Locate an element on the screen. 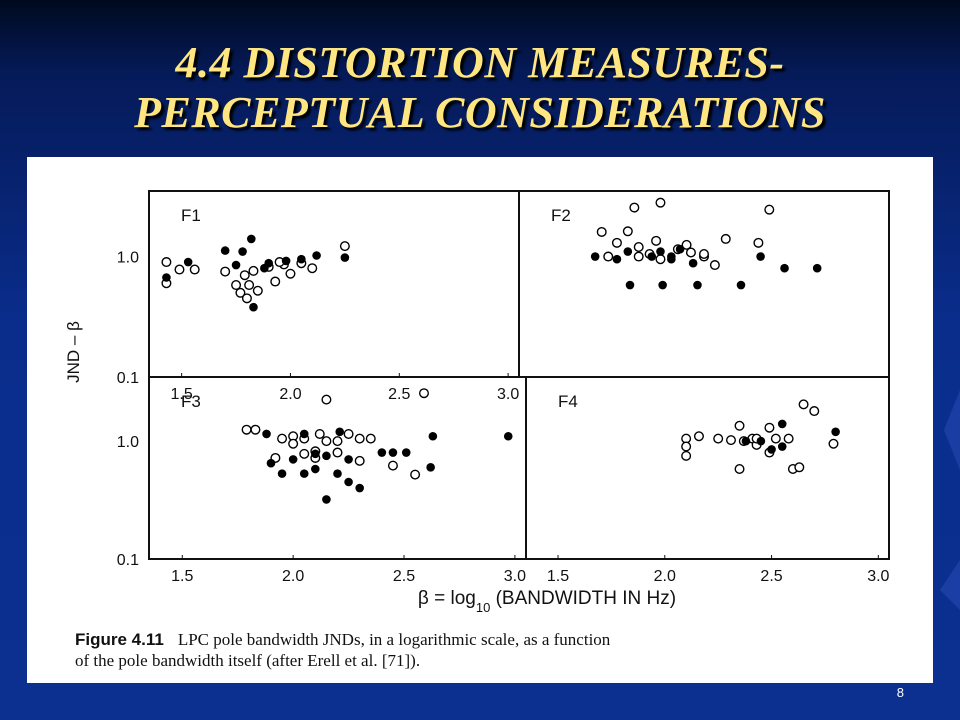 The image size is (960, 720). x-axis-label: β = log10 (BANDWIDTH IN Hz) is located at coordinates (547, 601).